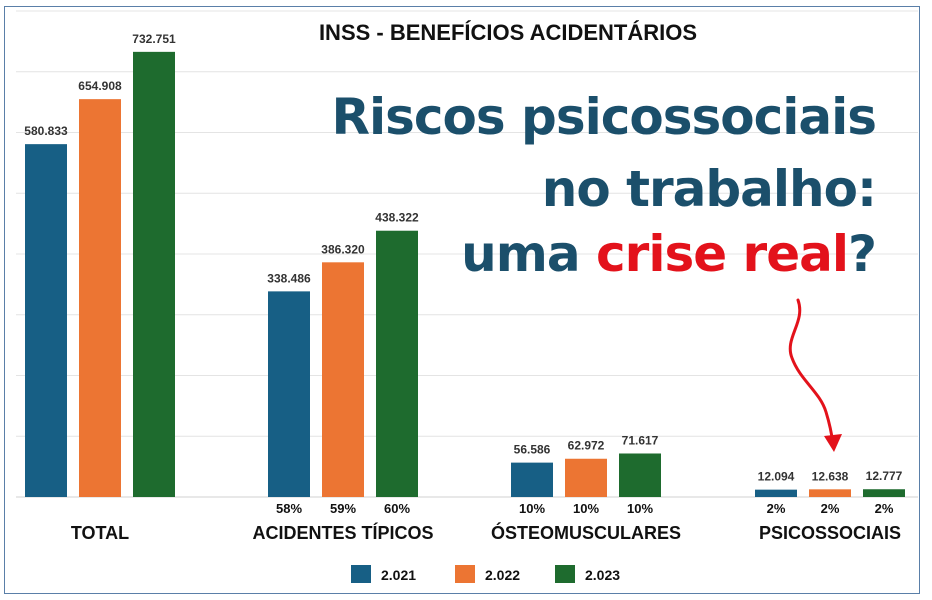  What do you see at coordinates (289, 508) in the screenshot?
I see `share-label: 58%` at bounding box center [289, 508].